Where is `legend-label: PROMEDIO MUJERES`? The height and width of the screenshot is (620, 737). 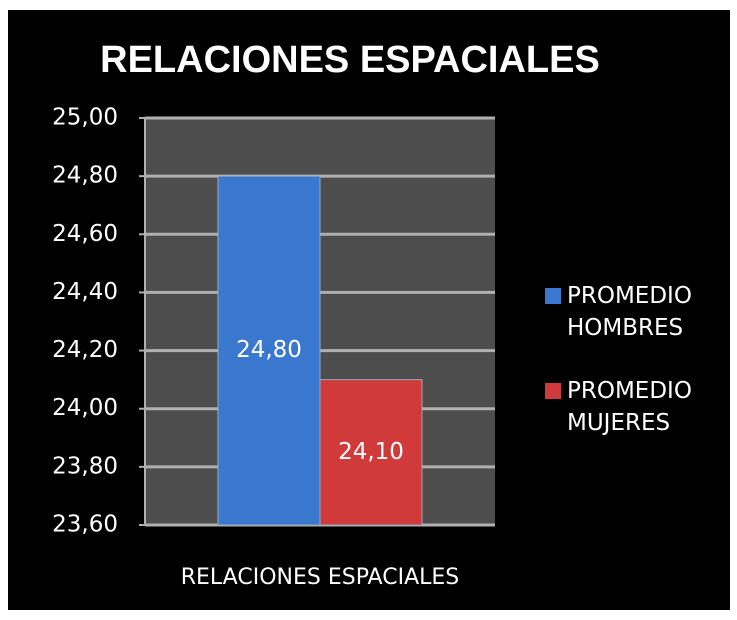
legend-label: PROMEDIO MUJERES is located at coordinates (629, 407).